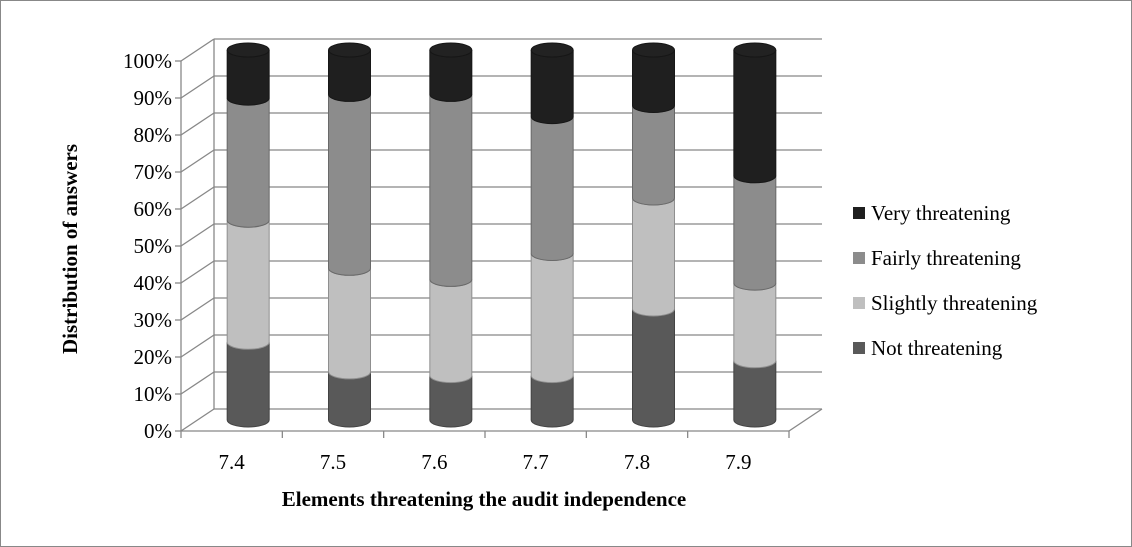  I want to click on x-tick-label: 7.4, so click(232, 462).